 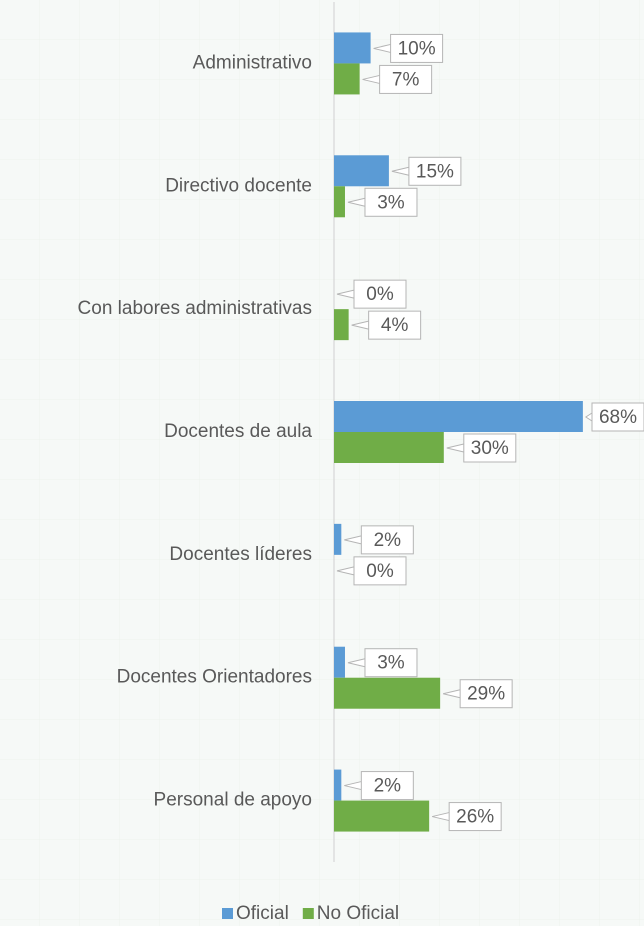 I want to click on value-label: 68%, so click(x=618, y=417).